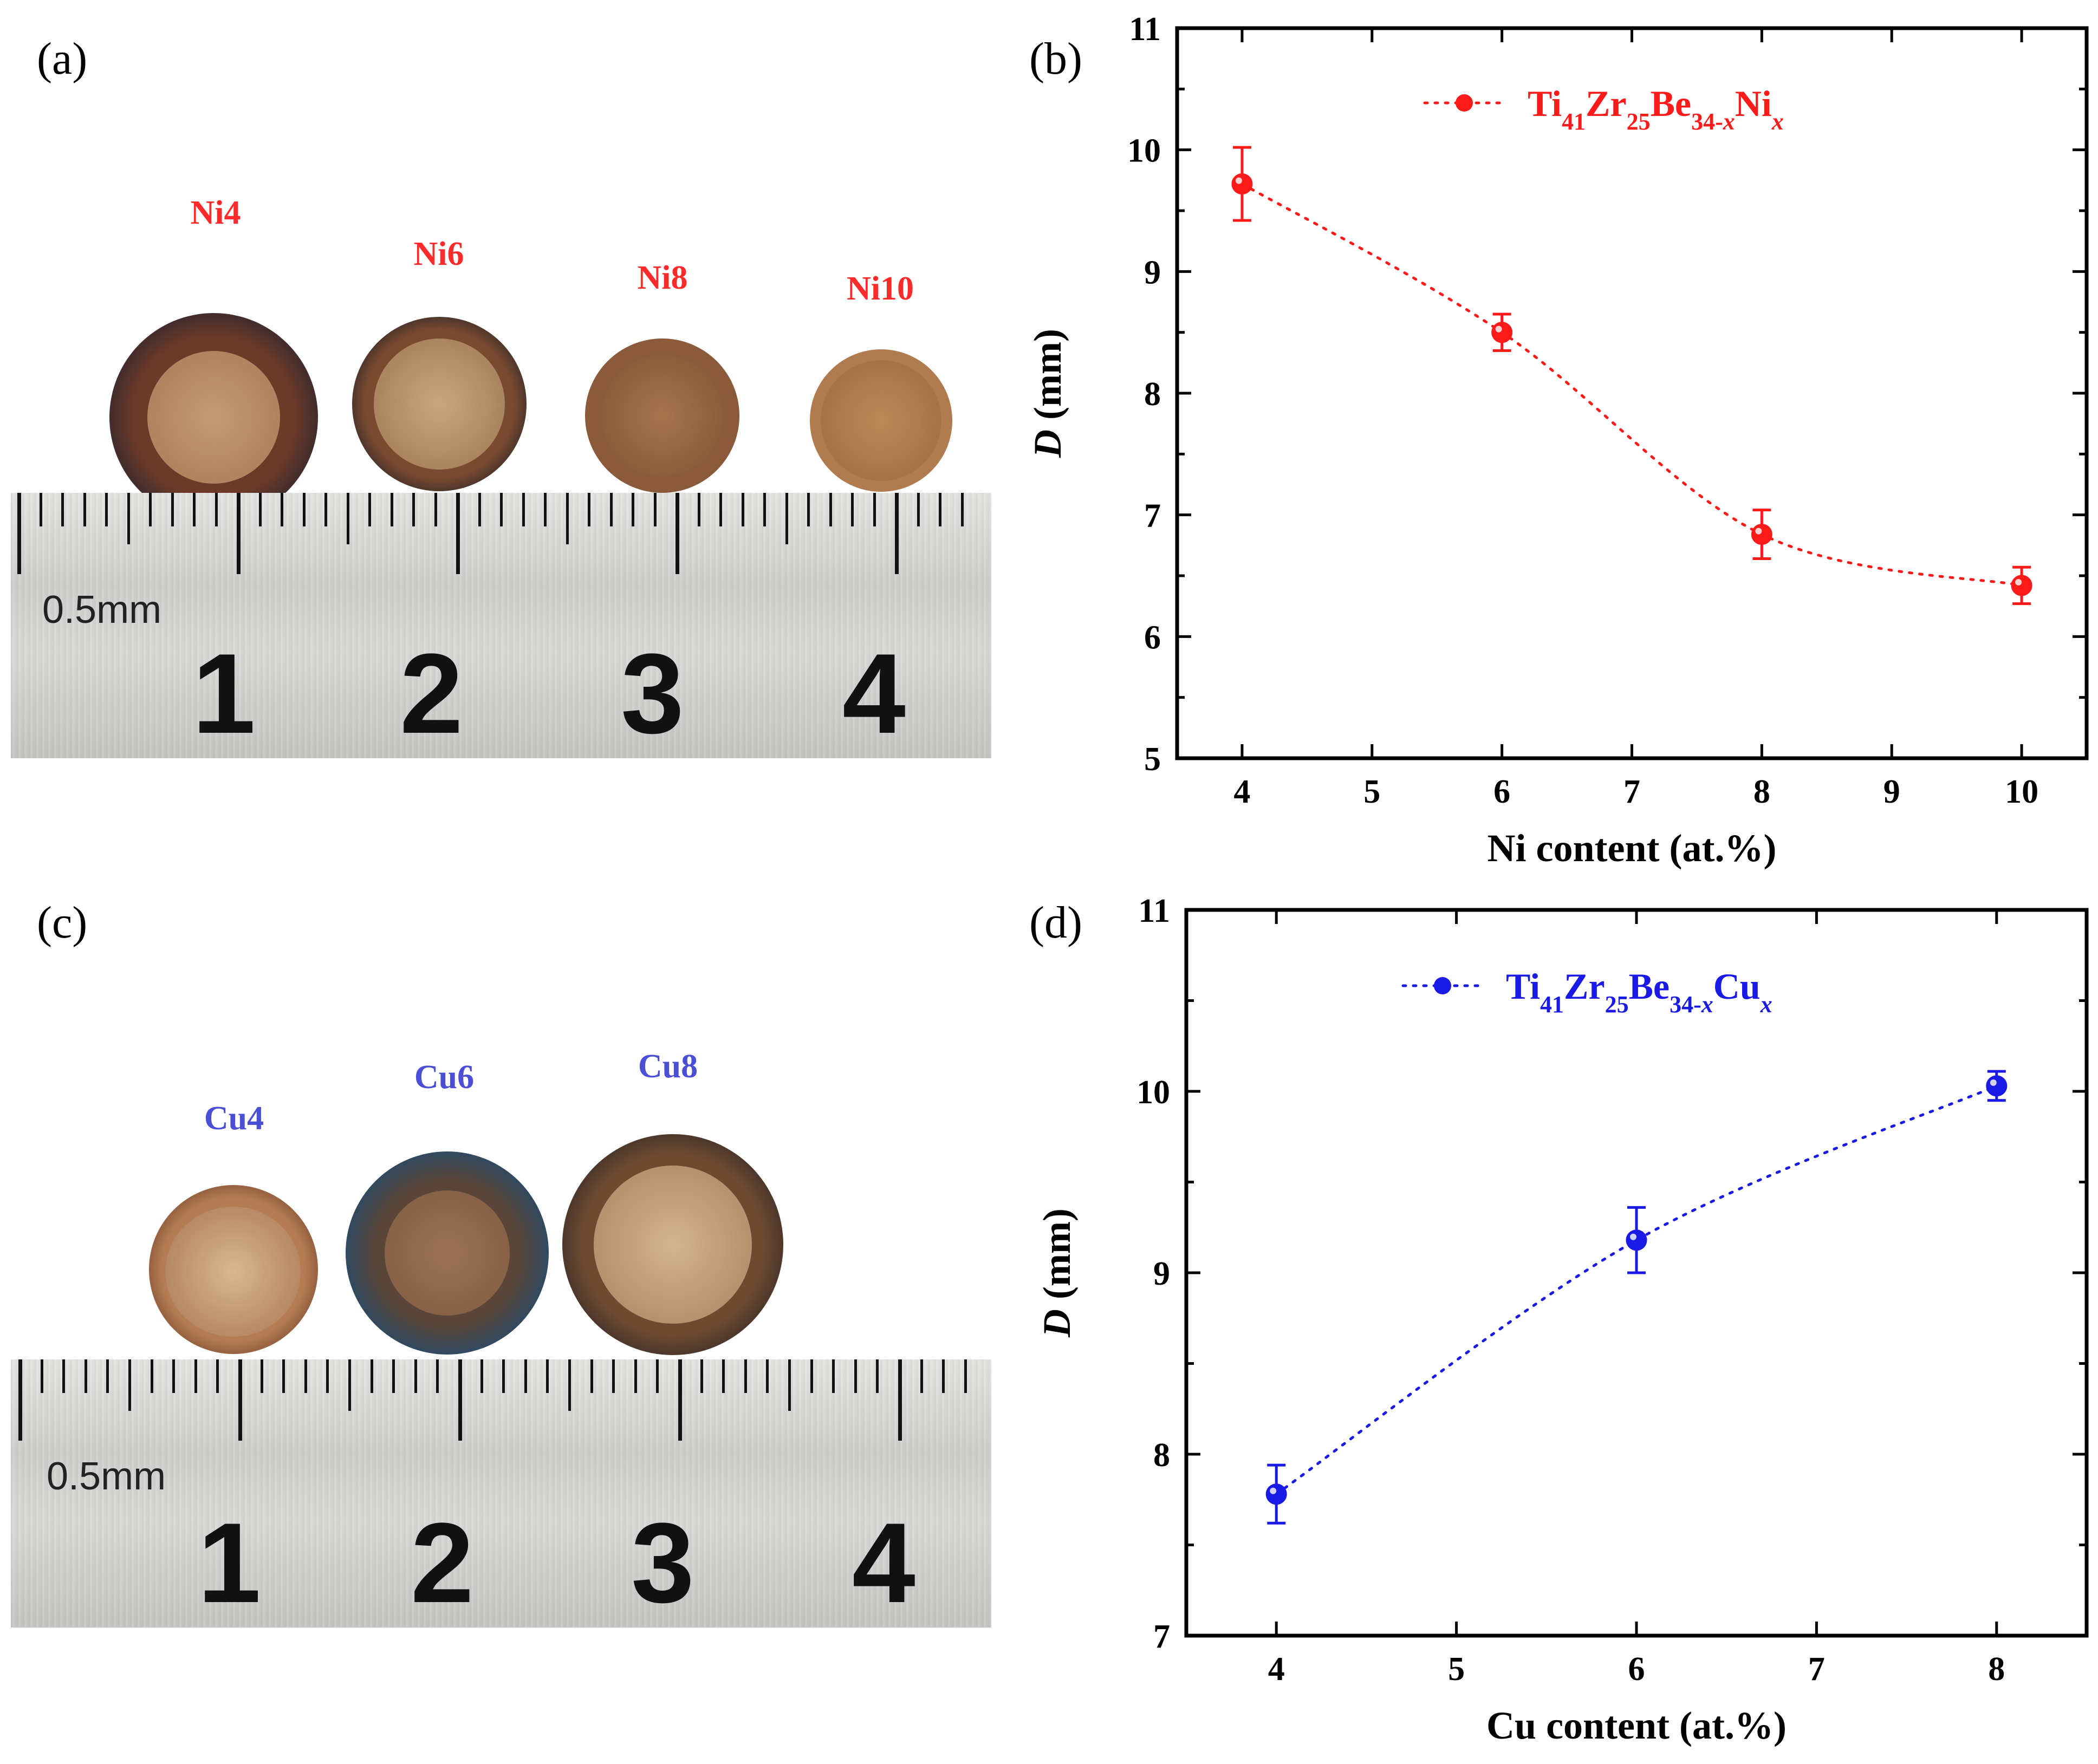 The width and height of the screenshot is (2098, 1764). What do you see at coordinates (2021, 792) in the screenshot?
I see `x-tick-label: 10` at bounding box center [2021, 792].